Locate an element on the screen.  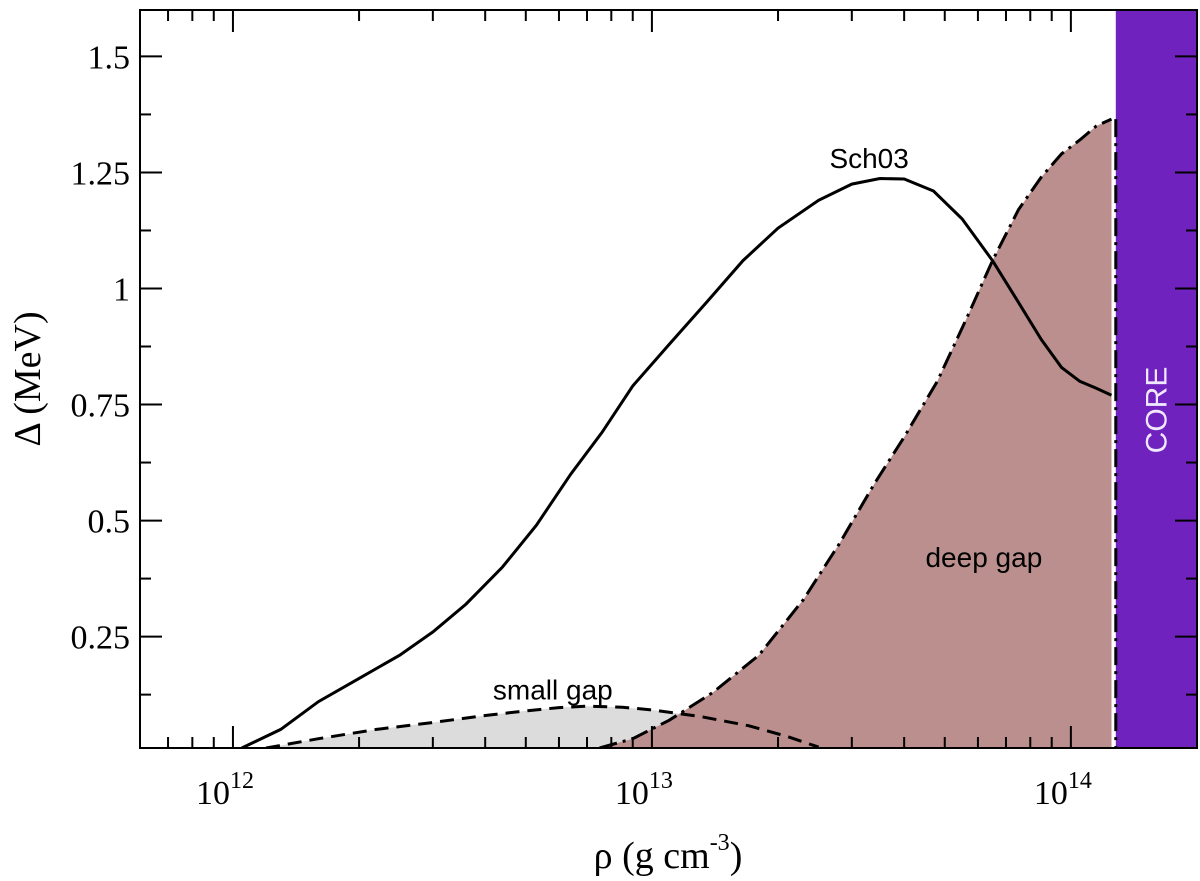
y-tick-label: 1 is located at coordinates (121, 289).